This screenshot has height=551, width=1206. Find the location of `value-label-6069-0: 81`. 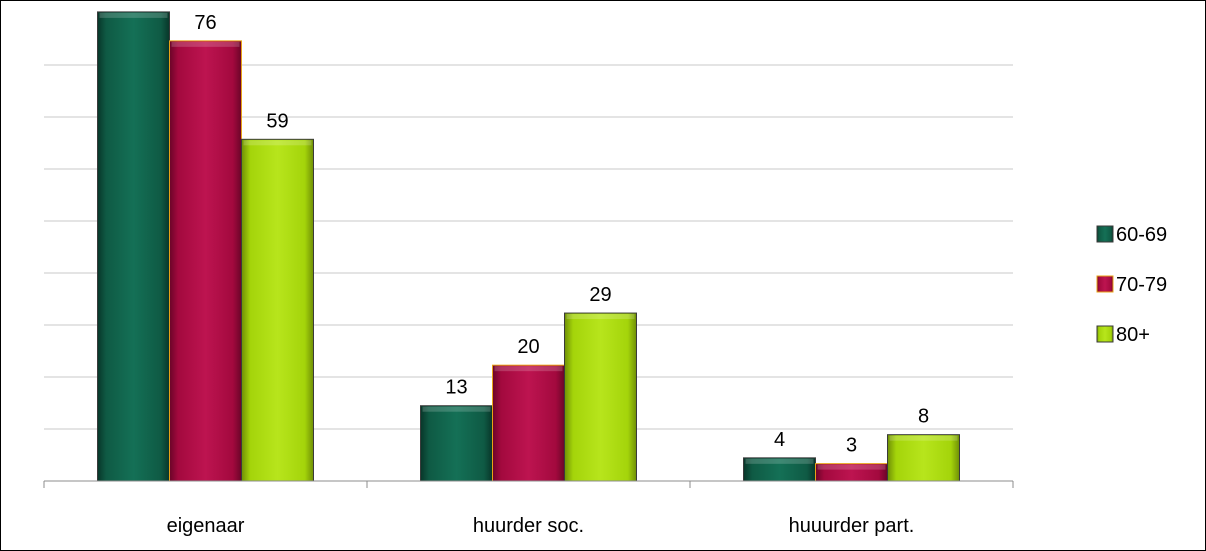

value-label-6069-0: 81 is located at coordinates (133, 2).